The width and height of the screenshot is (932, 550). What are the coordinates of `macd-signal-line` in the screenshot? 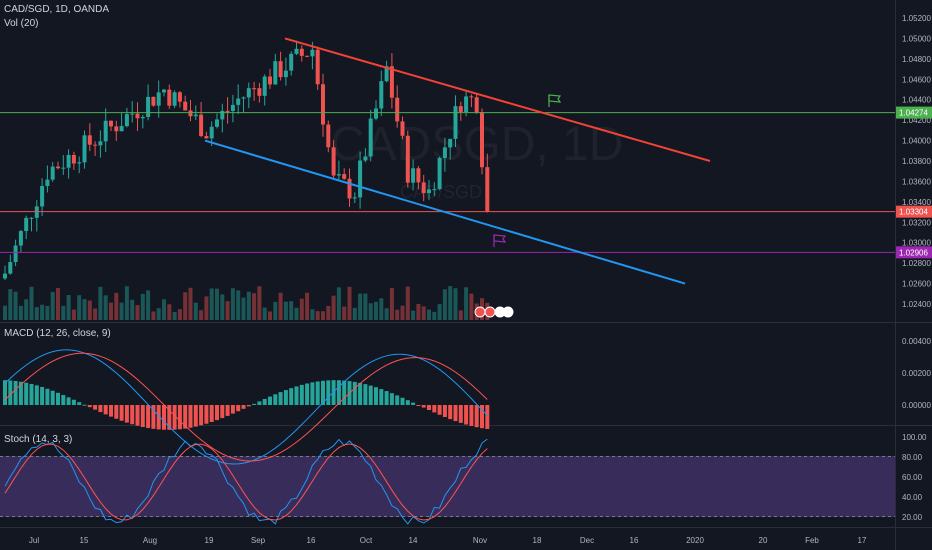 It's located at (246, 407).